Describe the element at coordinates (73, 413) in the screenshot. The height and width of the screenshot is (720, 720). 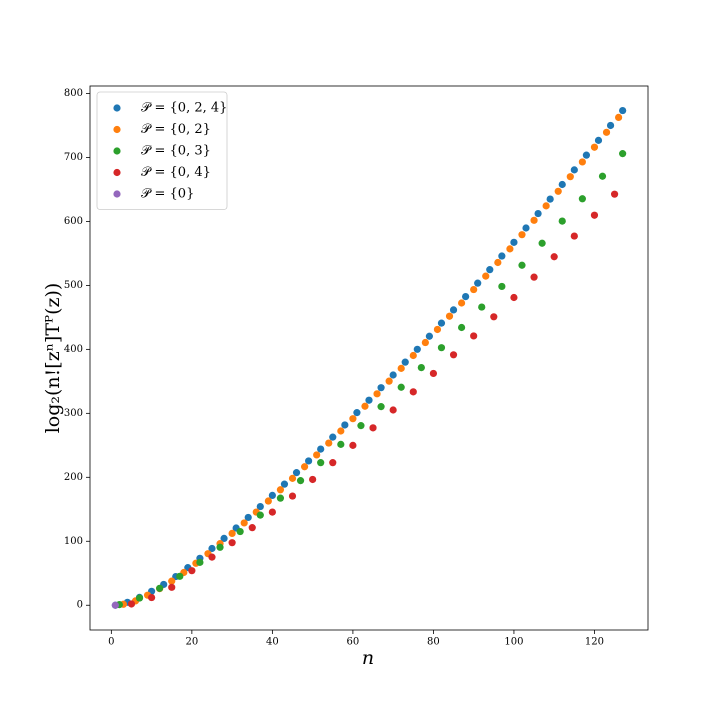
I see `y-tick-label: 300` at that location.